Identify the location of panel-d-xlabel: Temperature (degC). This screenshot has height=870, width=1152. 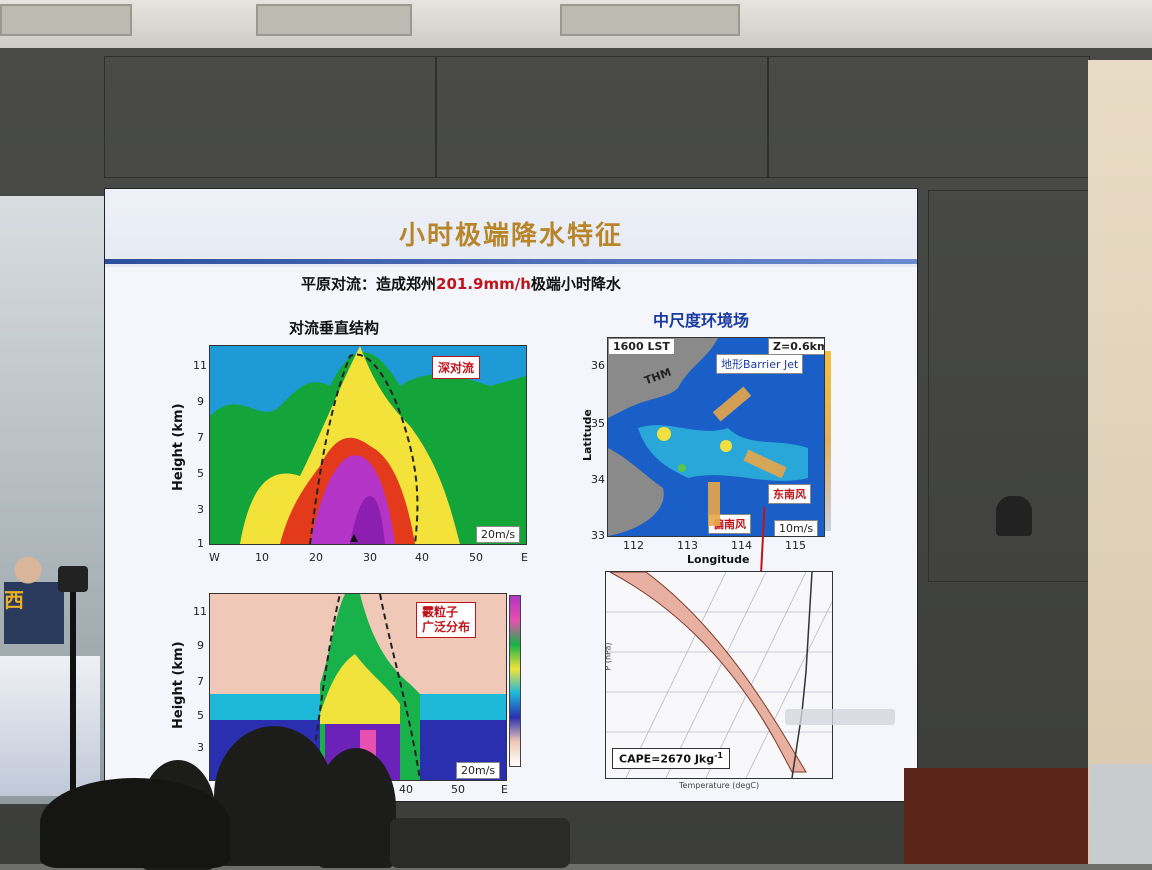
(719, 785).